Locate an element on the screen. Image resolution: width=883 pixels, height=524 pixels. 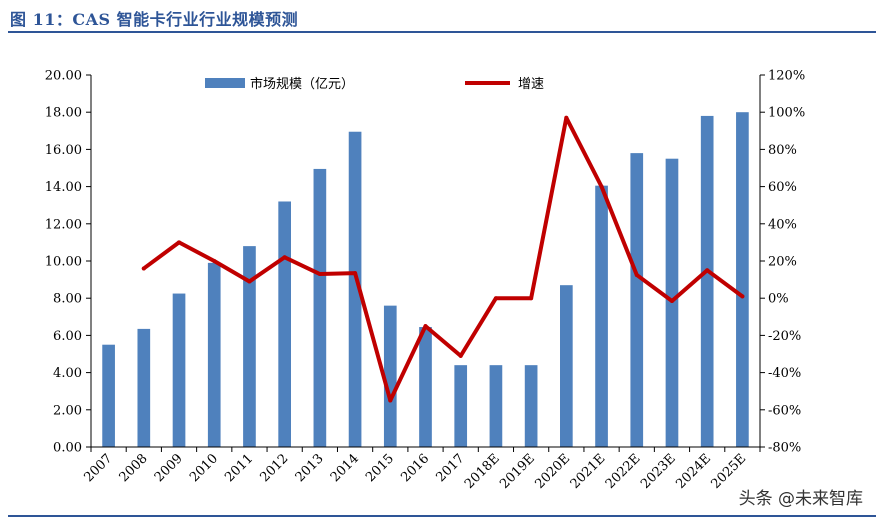
right-tick-label: 100% is located at coordinates (786, 113).